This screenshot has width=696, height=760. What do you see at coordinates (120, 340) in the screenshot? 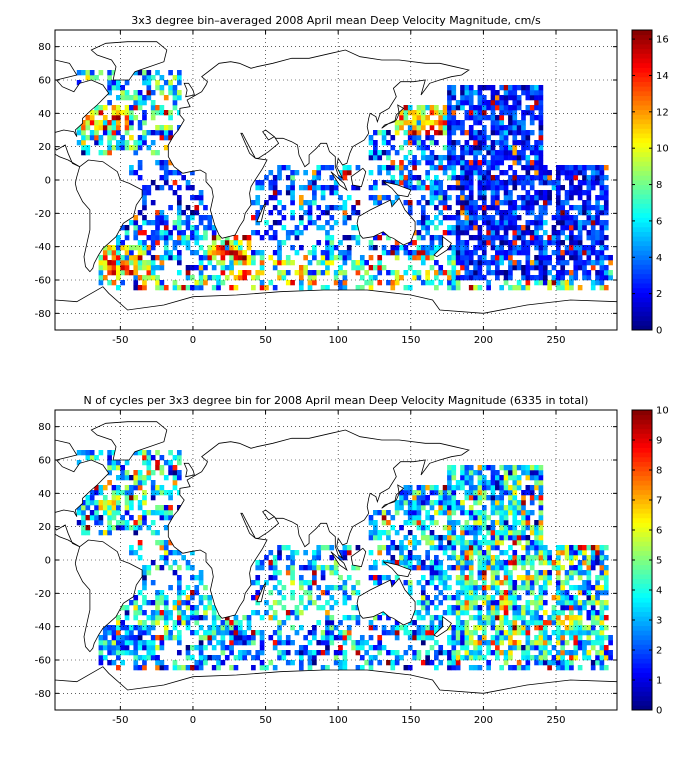
I see `x-tick-label: -50` at bounding box center [120, 340].